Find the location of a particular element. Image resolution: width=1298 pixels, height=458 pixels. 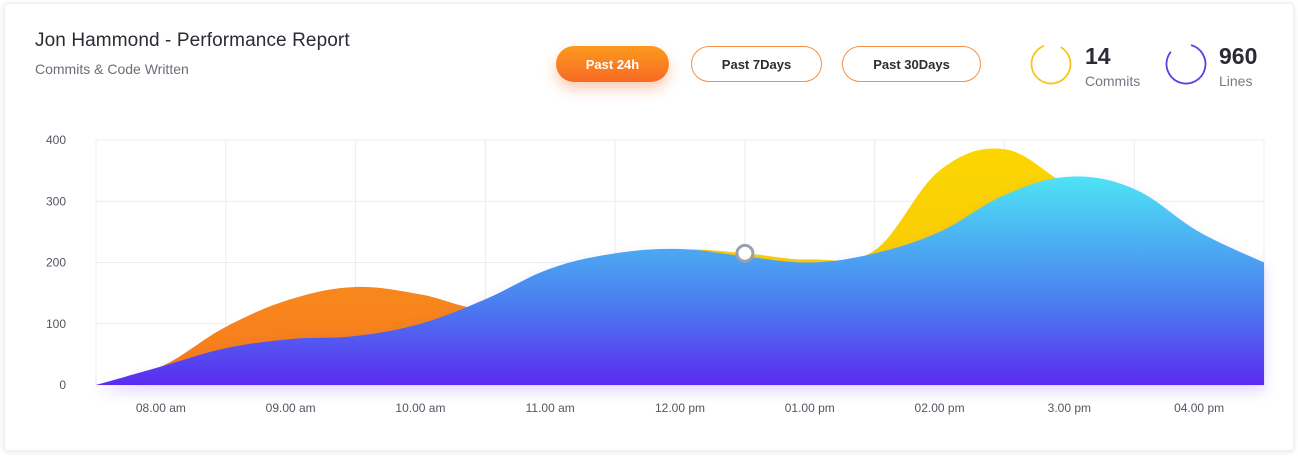

y-tick-label: 100 is located at coordinates (56, 324).